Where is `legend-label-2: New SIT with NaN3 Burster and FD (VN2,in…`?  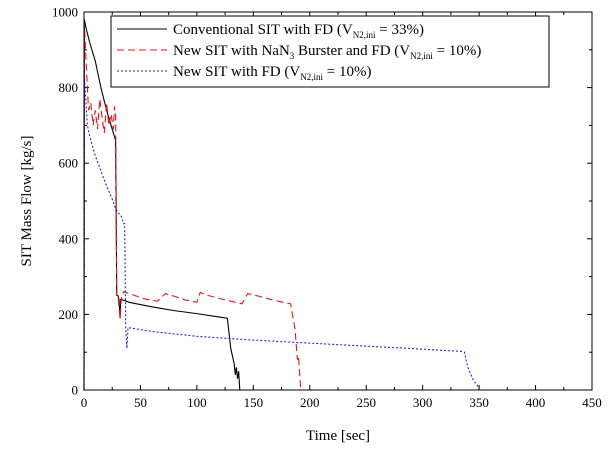 legend-label-2: New SIT with NaN3 Burster and FD (VN2,in… is located at coordinates (327, 52).